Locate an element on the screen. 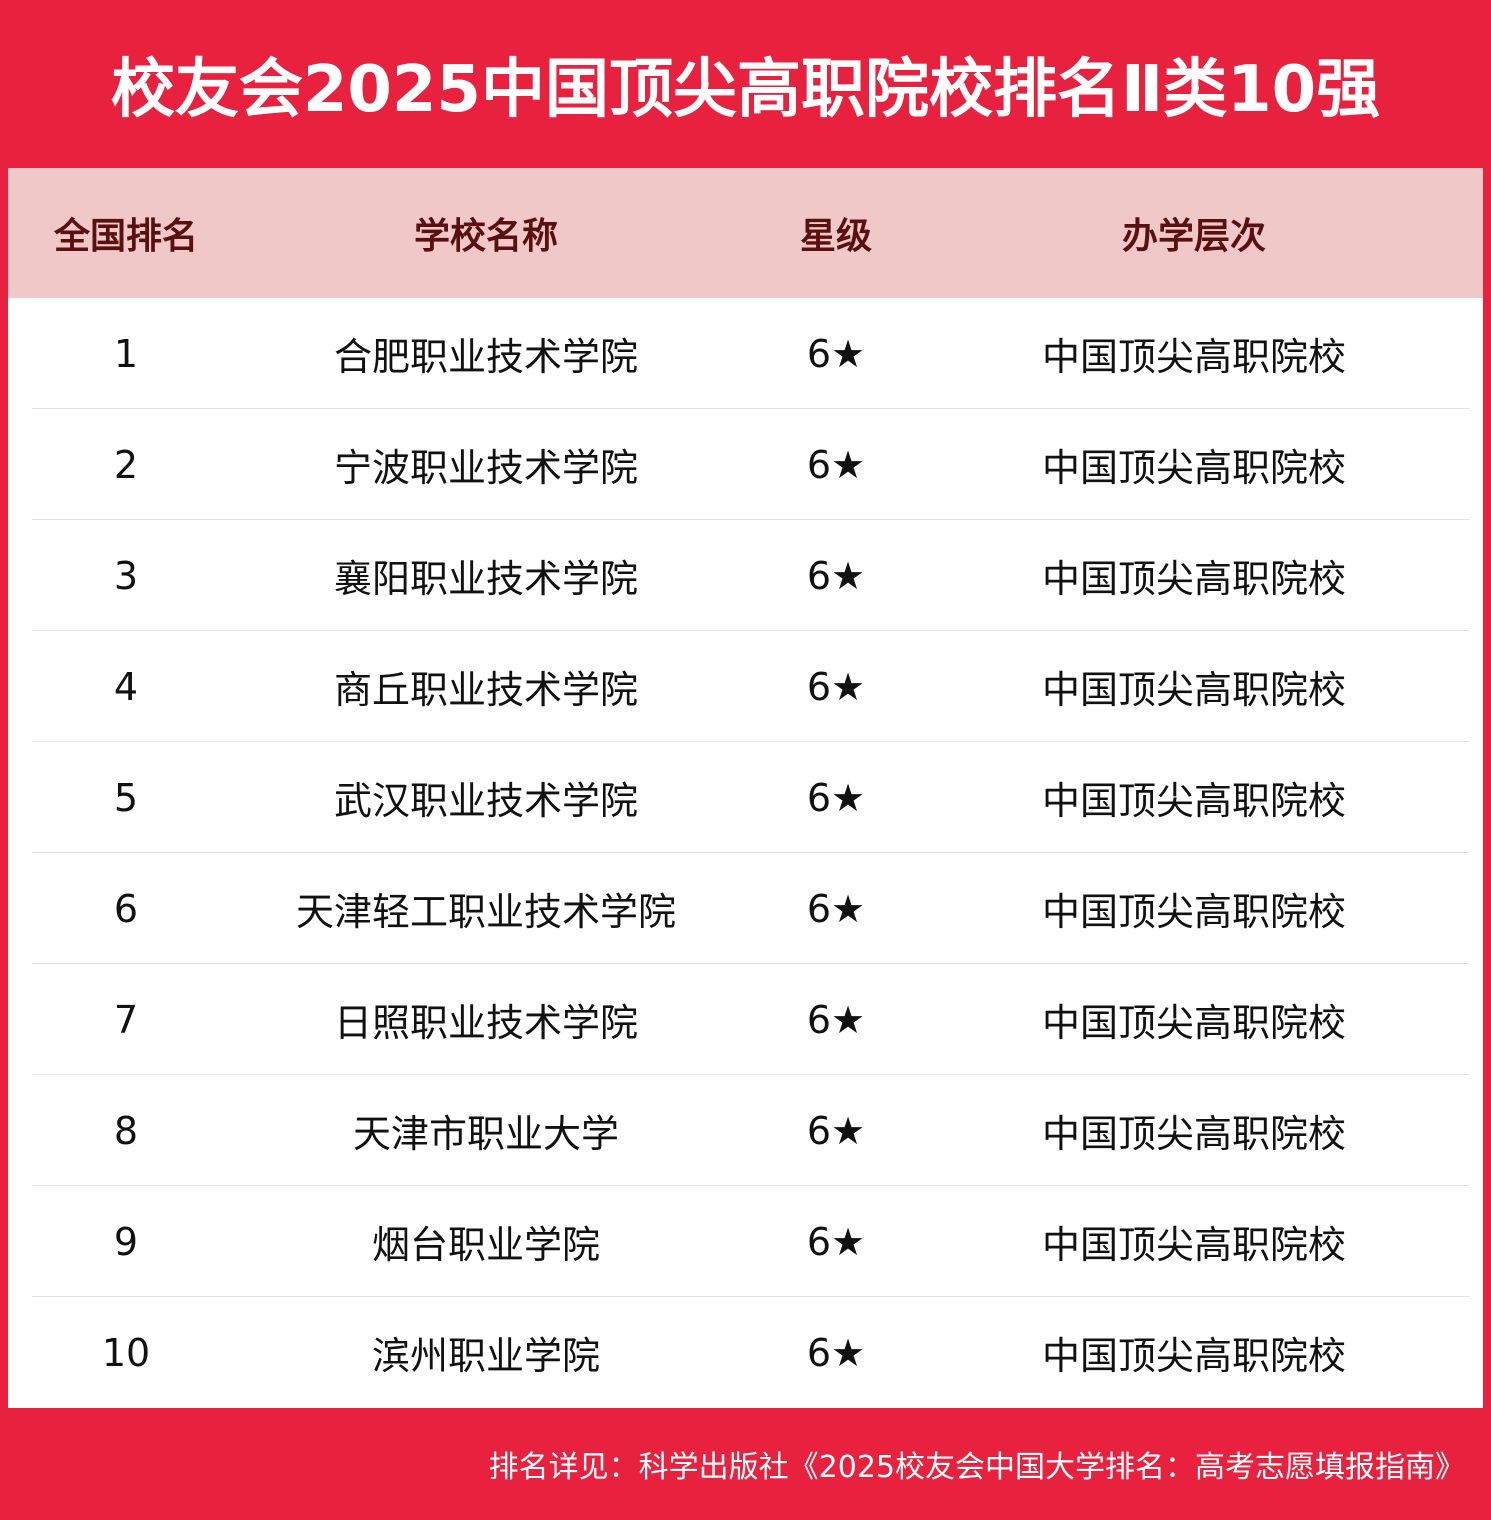 The height and width of the screenshot is (1520, 1491). school-cell: 合肥职业技术学院 is located at coordinates (485, 357).